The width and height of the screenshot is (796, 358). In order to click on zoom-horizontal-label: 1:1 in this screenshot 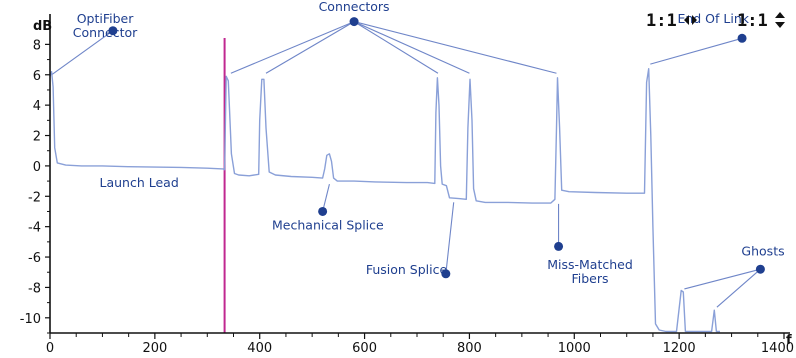, I will do `click(661, 21)`.